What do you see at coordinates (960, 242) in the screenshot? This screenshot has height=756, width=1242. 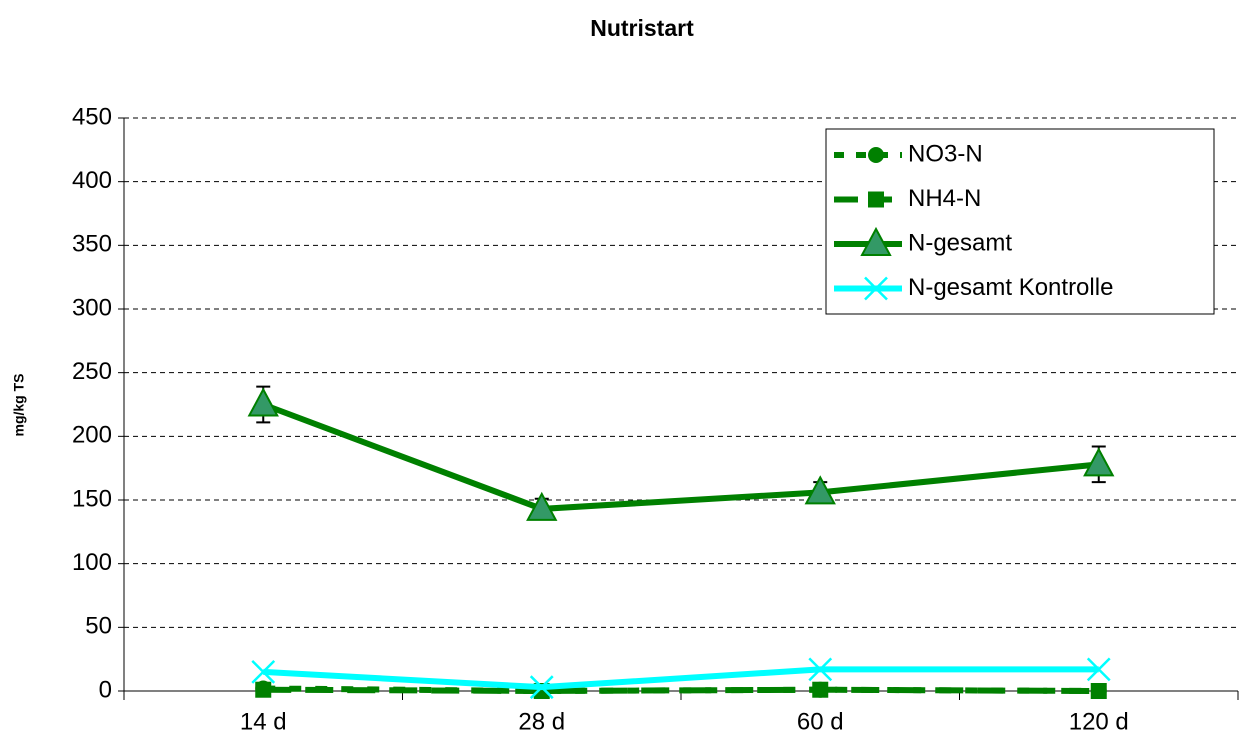 I see `legend-label: N-gesamt` at bounding box center [960, 242].